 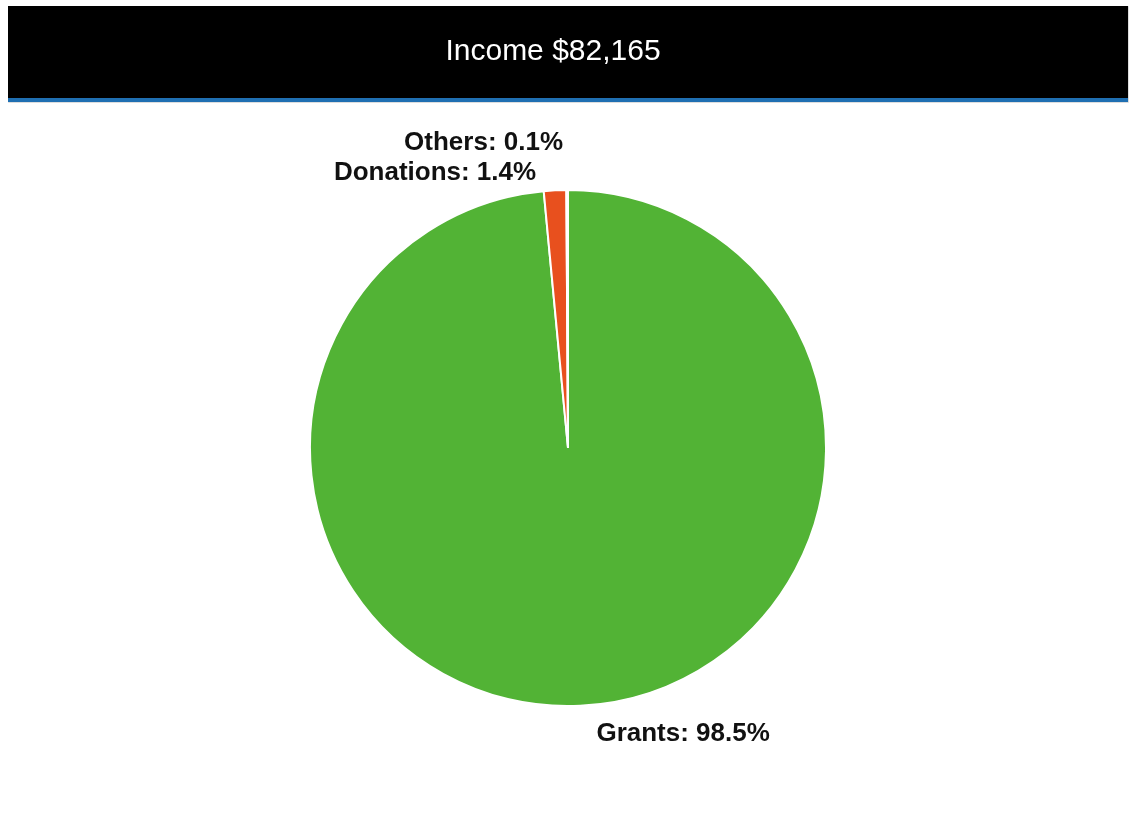 What do you see at coordinates (553, 49) in the screenshot?
I see `chart-title: Income $82,165` at bounding box center [553, 49].